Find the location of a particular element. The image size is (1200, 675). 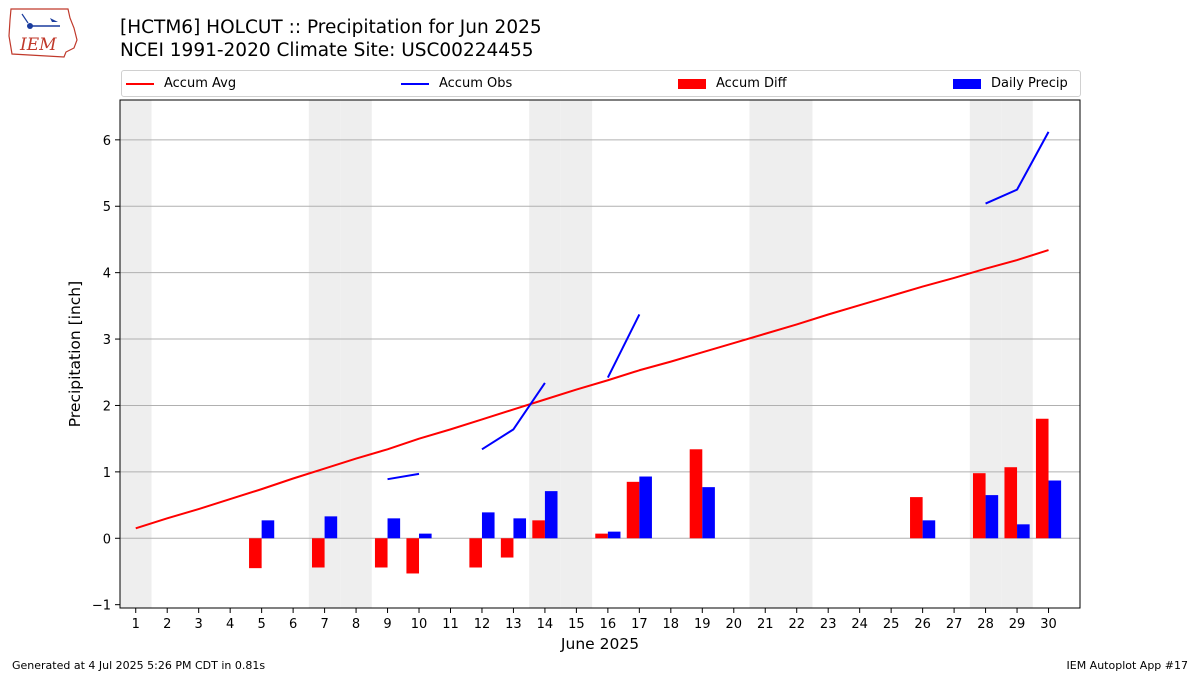

x-tick-label-26: 26 is located at coordinates (922, 624).